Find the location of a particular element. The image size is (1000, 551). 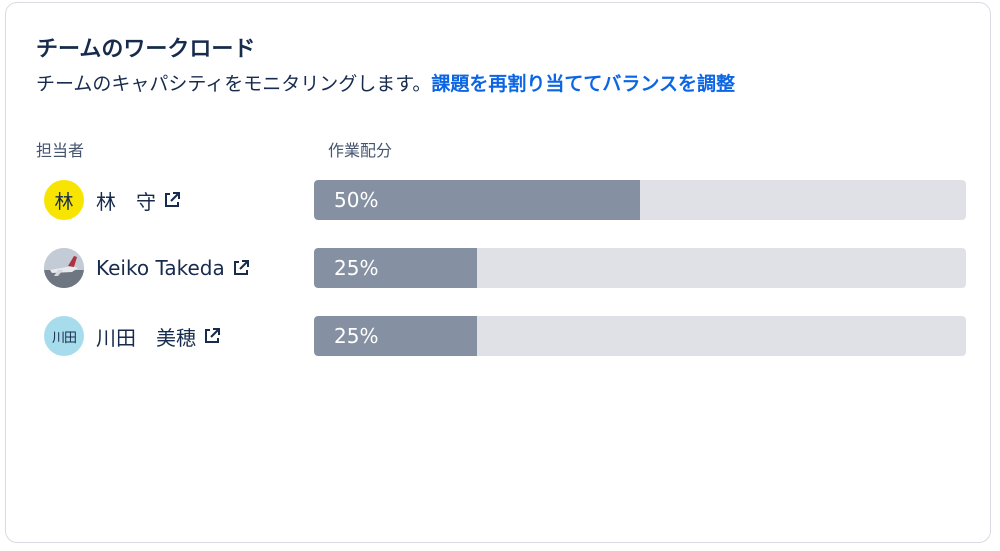

table-row: 林 林 守 50% is located at coordinates (498, 200).